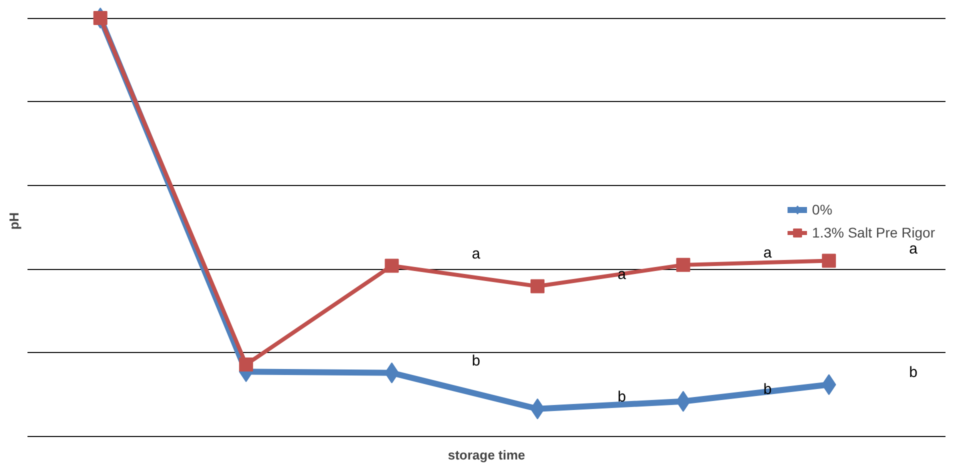  Describe the element at coordinates (487, 455) in the screenshot. I see `x-axis-title: storage time` at that location.